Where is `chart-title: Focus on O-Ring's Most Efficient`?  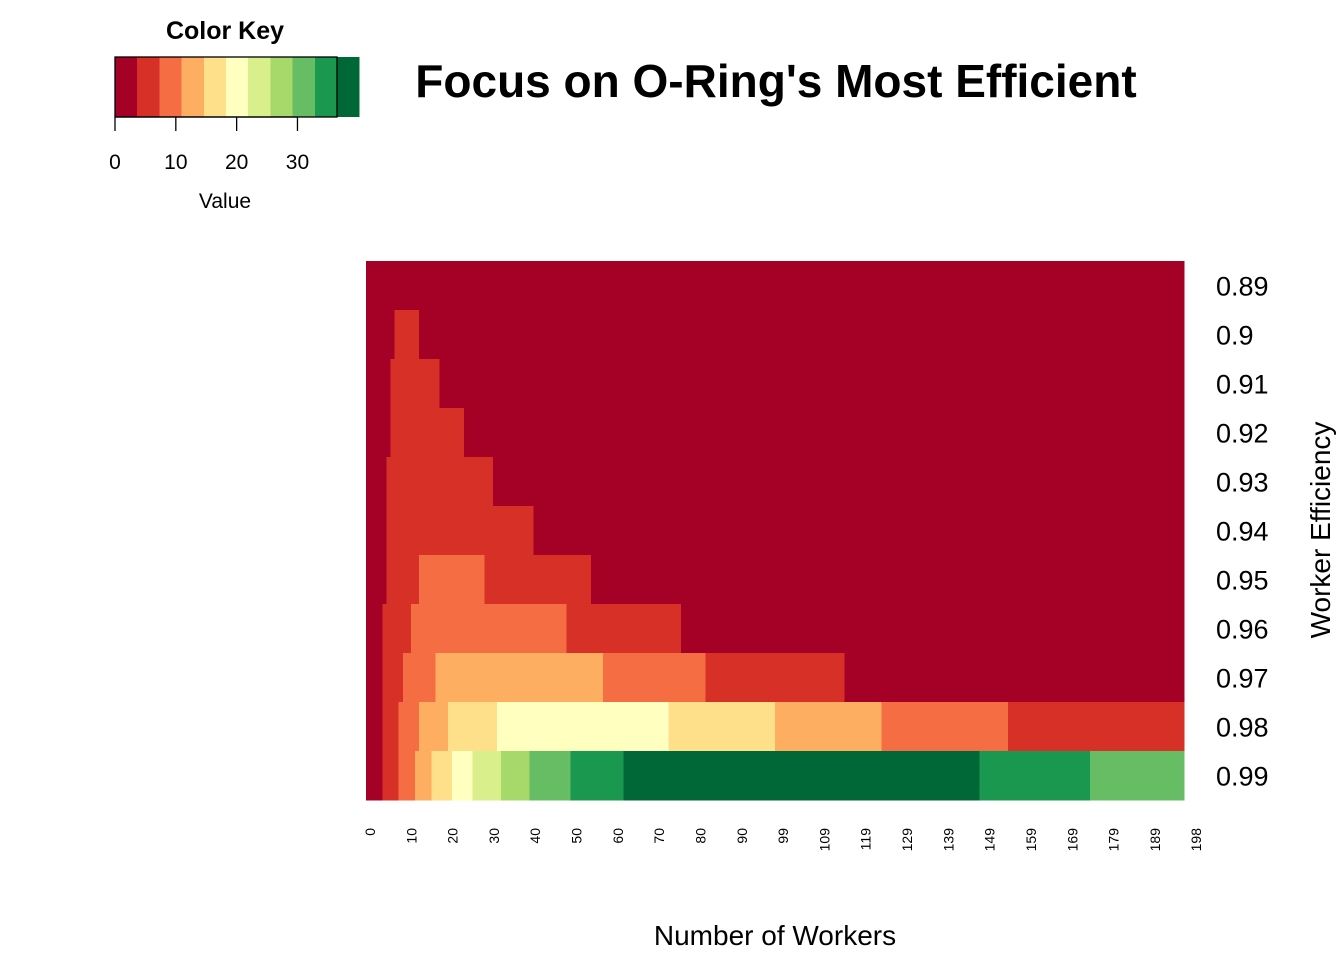 chart-title: Focus on O-Ring's Most Efficient is located at coordinates (775, 81).